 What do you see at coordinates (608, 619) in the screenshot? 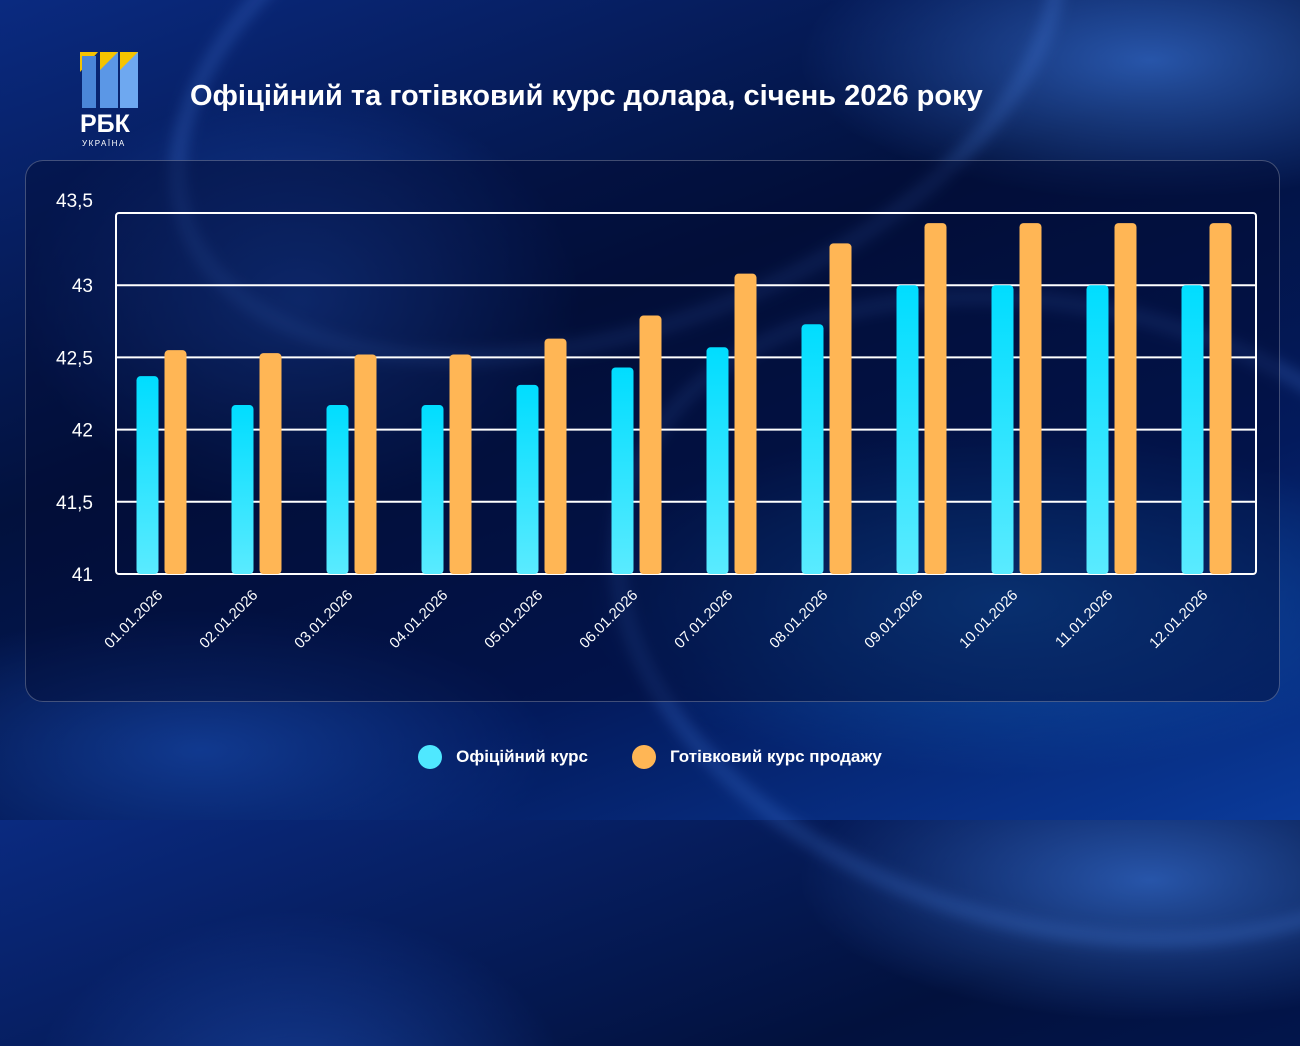
I see `x-tick-label: 06.01.2026` at bounding box center [608, 619].